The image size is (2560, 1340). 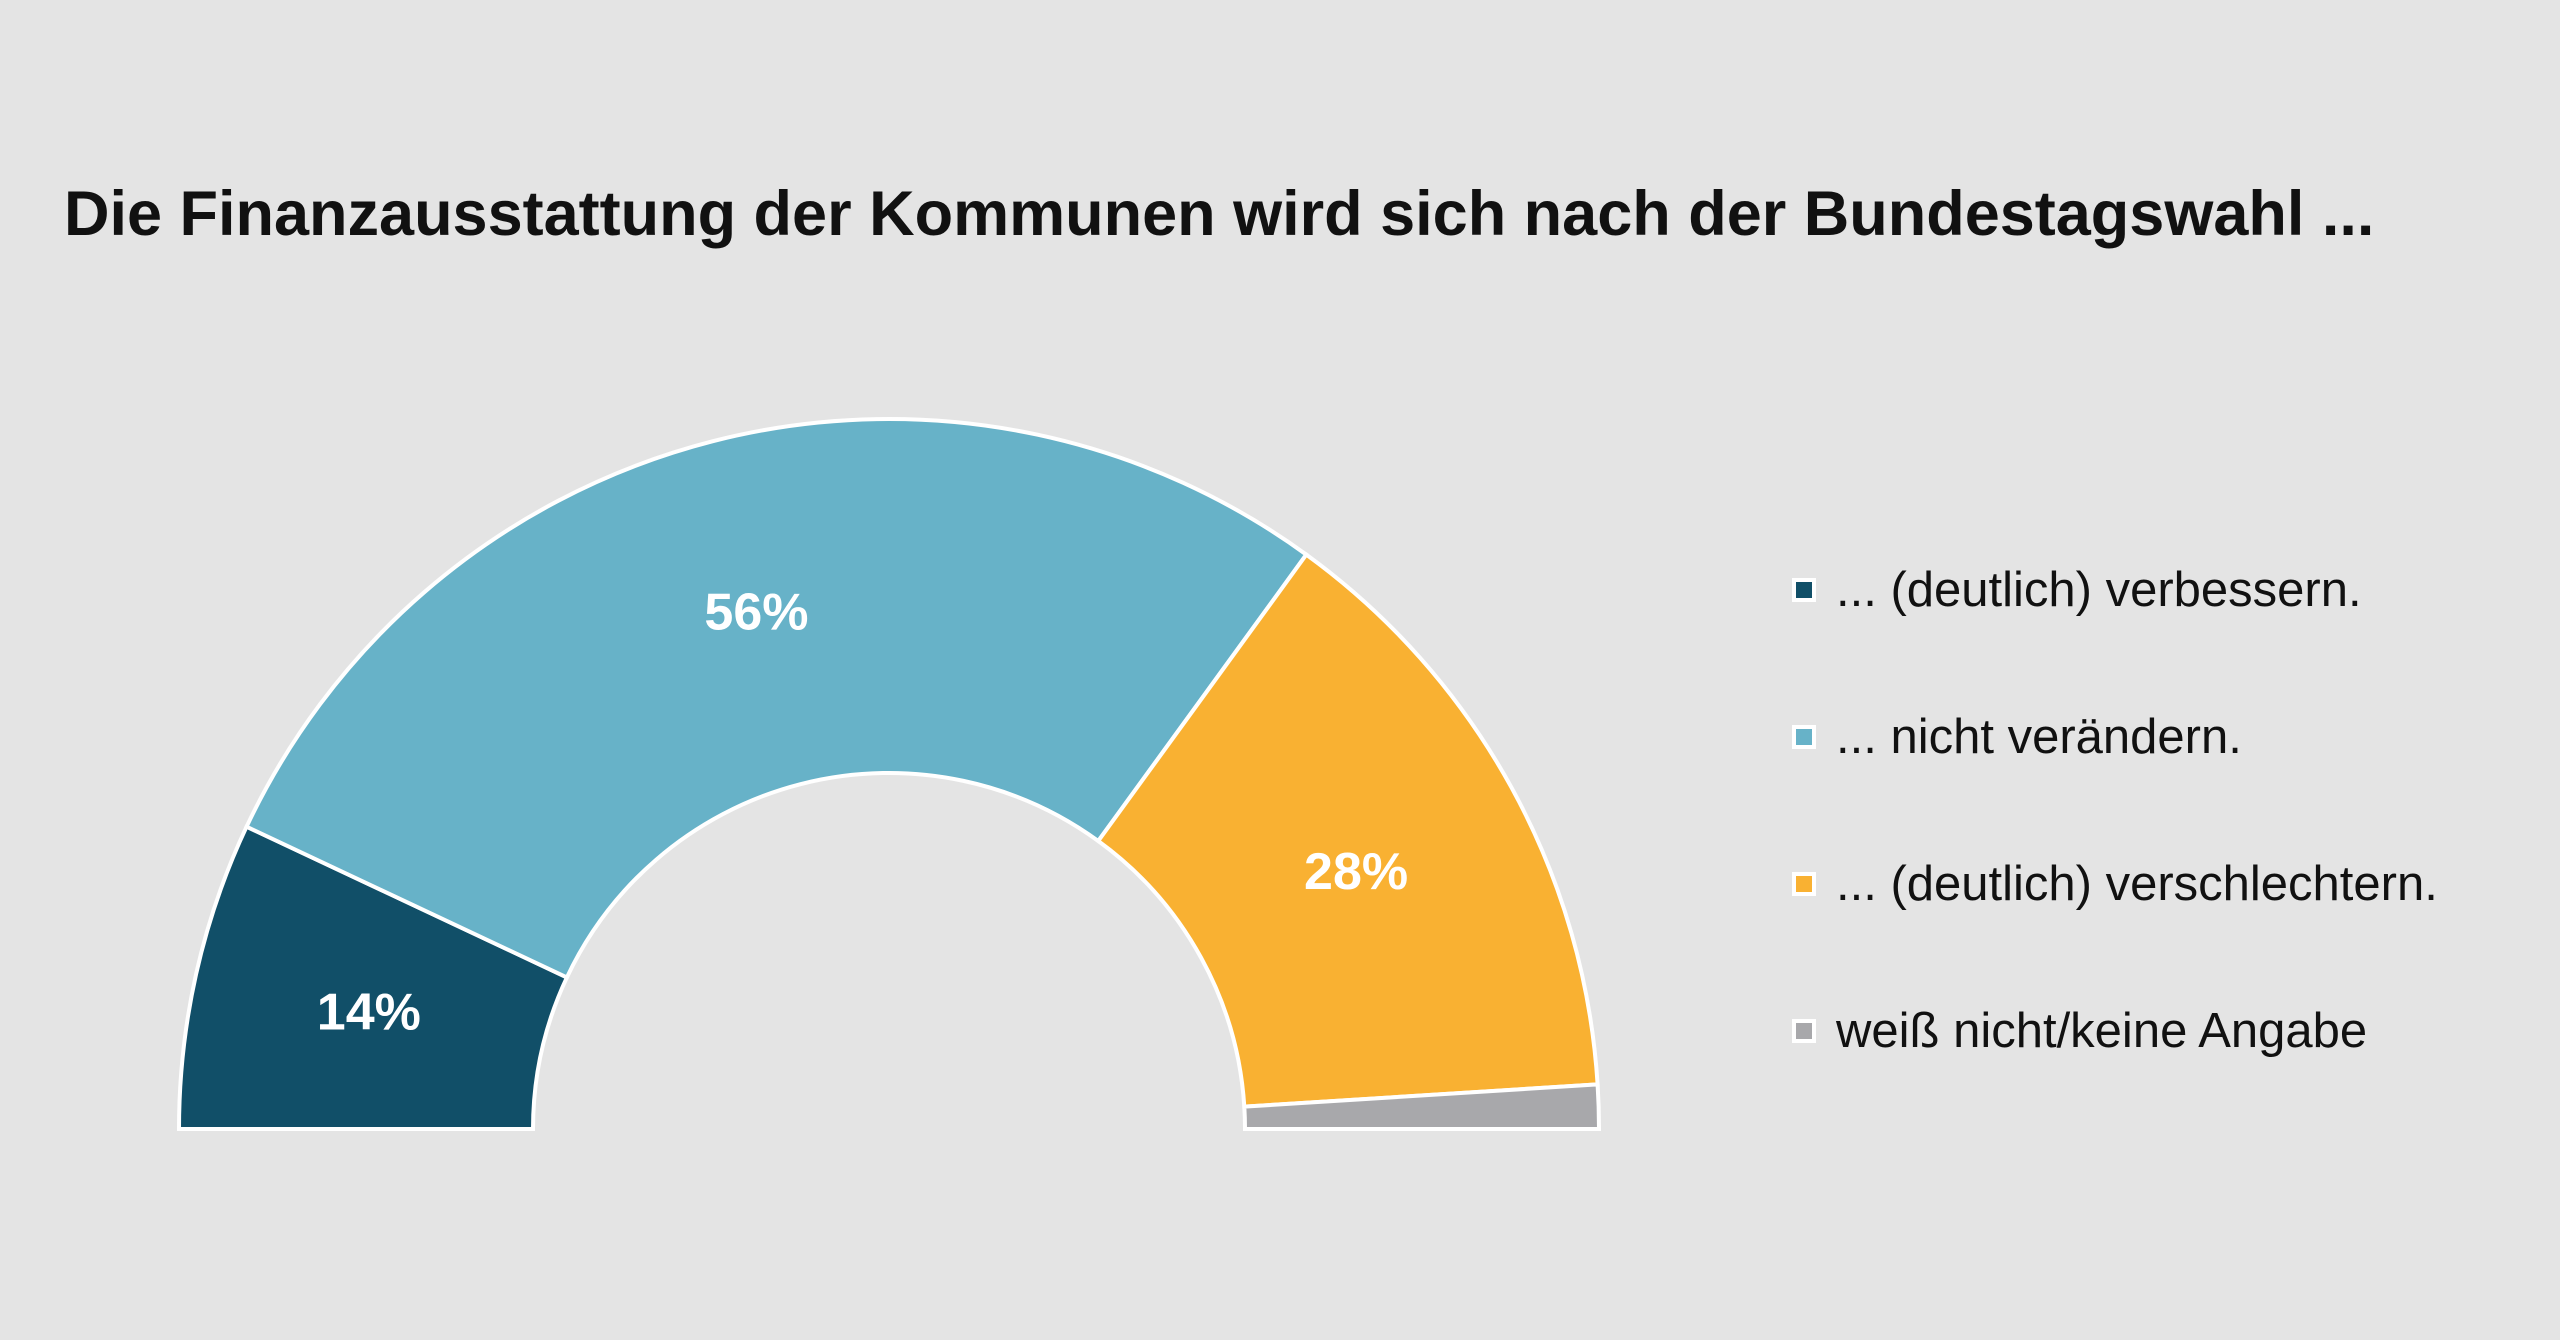 What do you see at coordinates (2102, 1031) in the screenshot?
I see `legend-label: weiß nicht/keine Angabe` at bounding box center [2102, 1031].